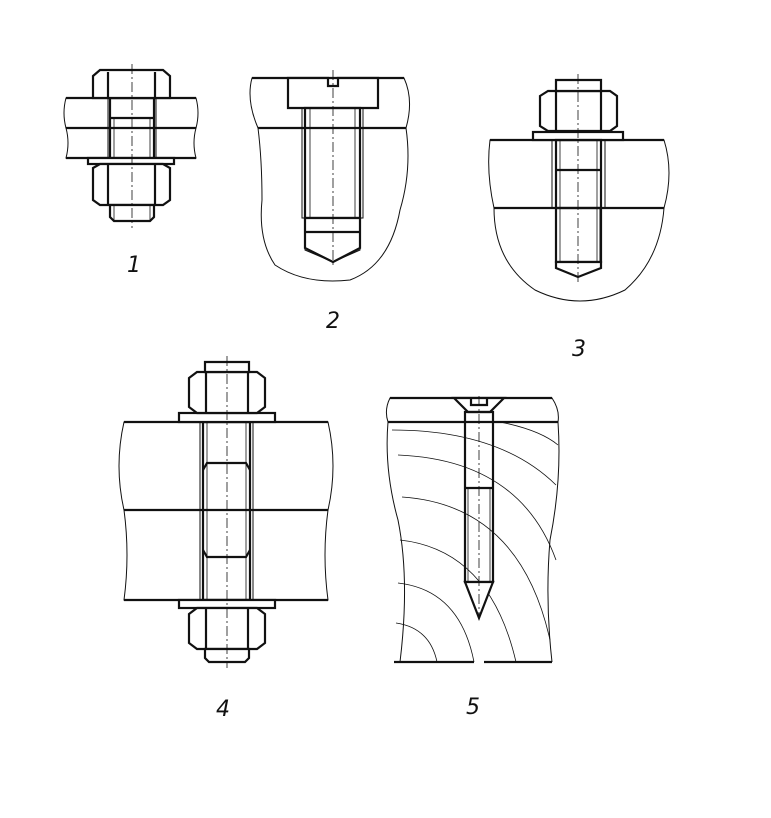 Image resolution: width=771 pixels, height=818 pixels. I want to click on fig2-base-part, so click(333, 204).